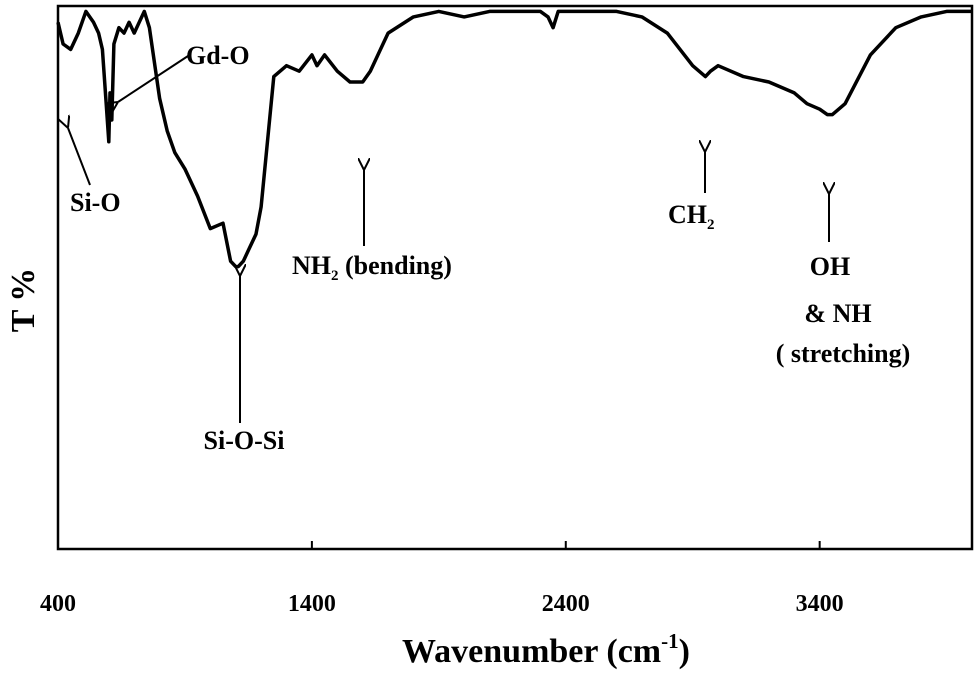 The height and width of the screenshot is (678, 980). Describe the element at coordinates (837, 313) in the screenshot. I see `annotation-oh-line2: & NH` at that location.